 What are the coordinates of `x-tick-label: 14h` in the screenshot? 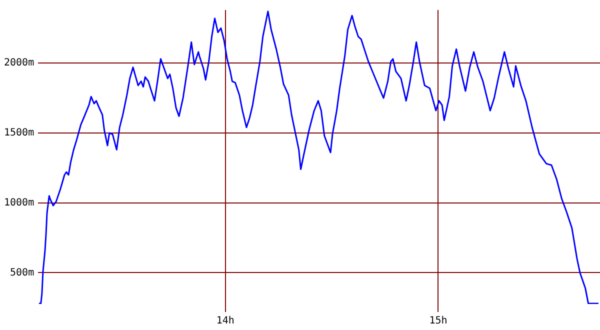 It's located at (225, 321).